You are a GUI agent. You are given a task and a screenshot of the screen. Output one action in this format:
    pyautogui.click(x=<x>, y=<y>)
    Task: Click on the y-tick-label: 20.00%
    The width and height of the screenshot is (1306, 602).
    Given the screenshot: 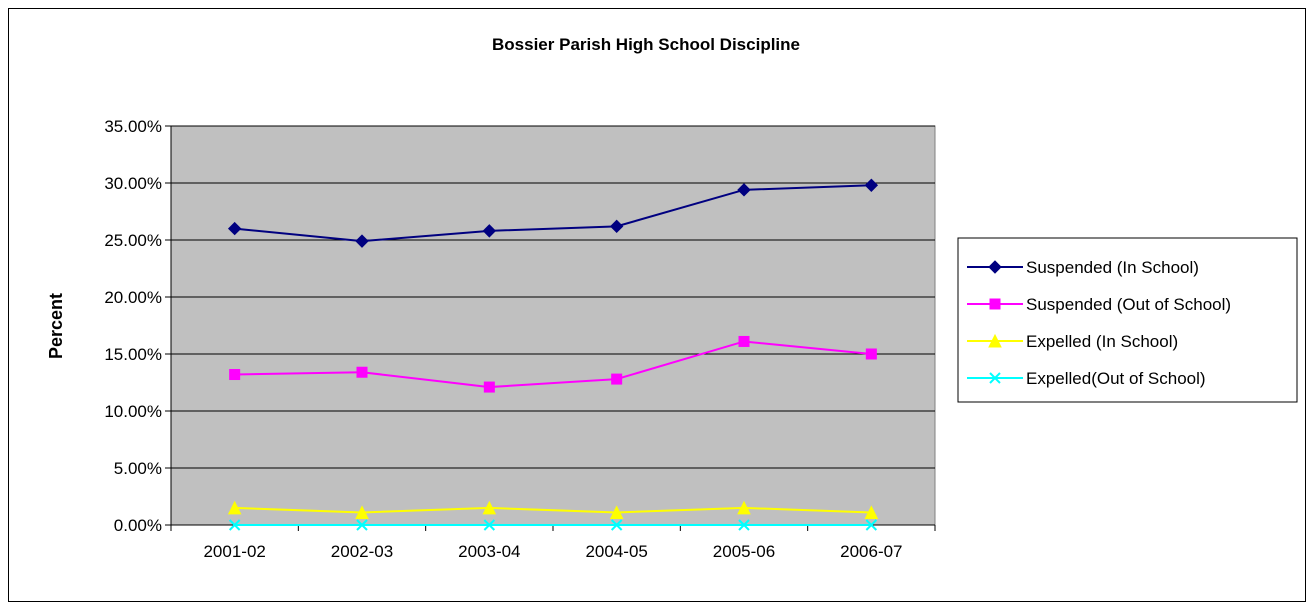 What is the action you would take?
    pyautogui.click(x=133, y=297)
    